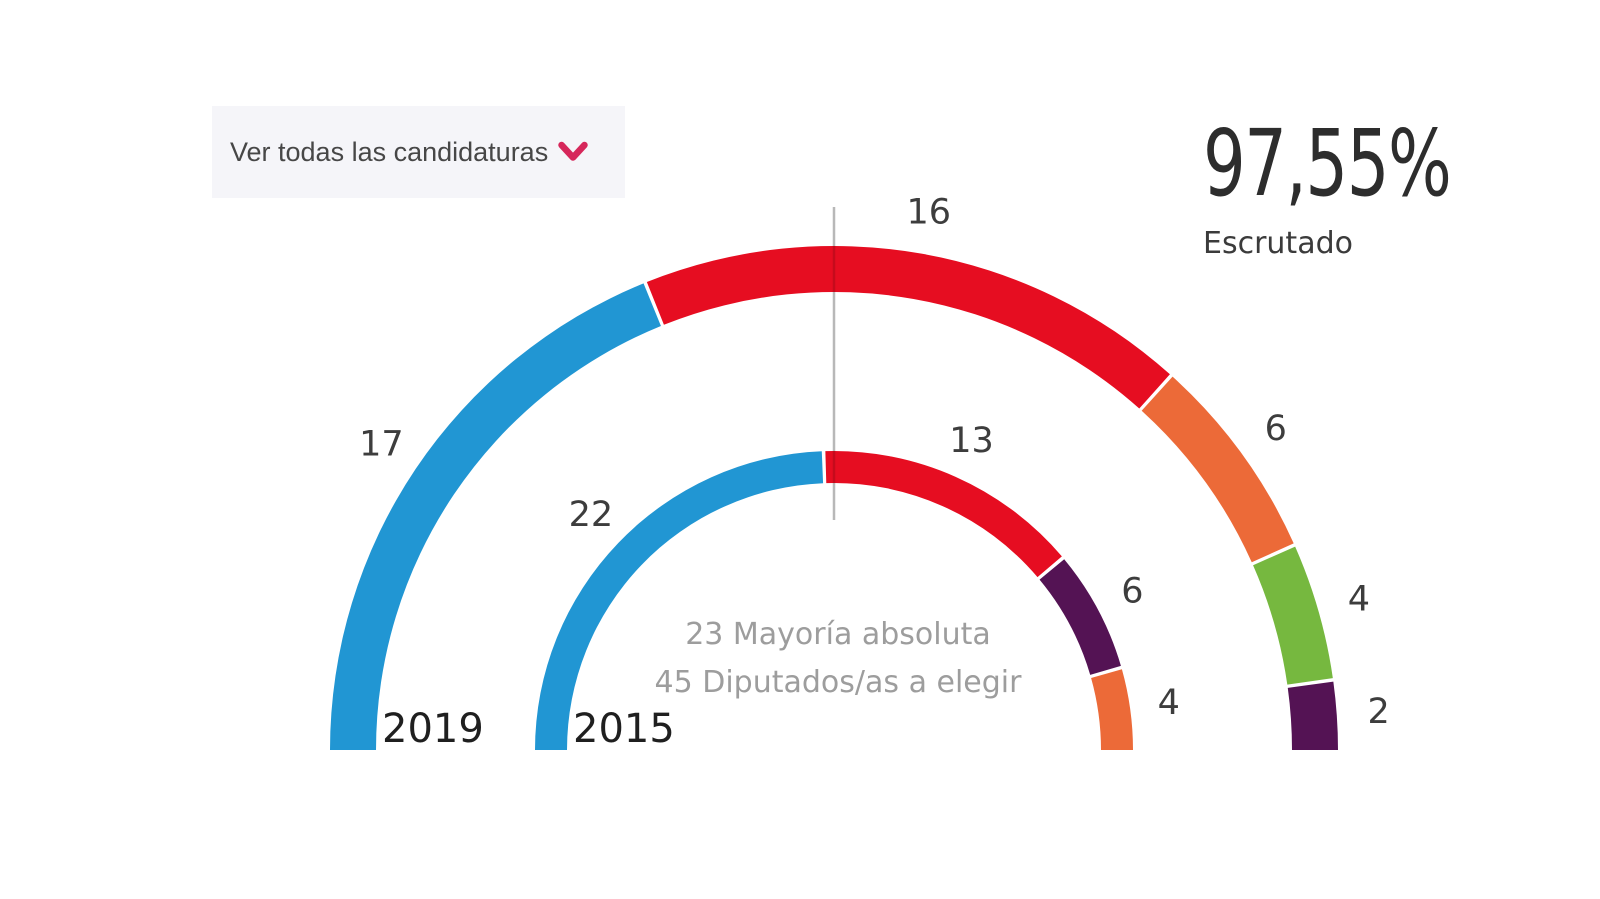  I want to click on scrutiny-block: 97,55% Escrutado, so click(1372, 186).